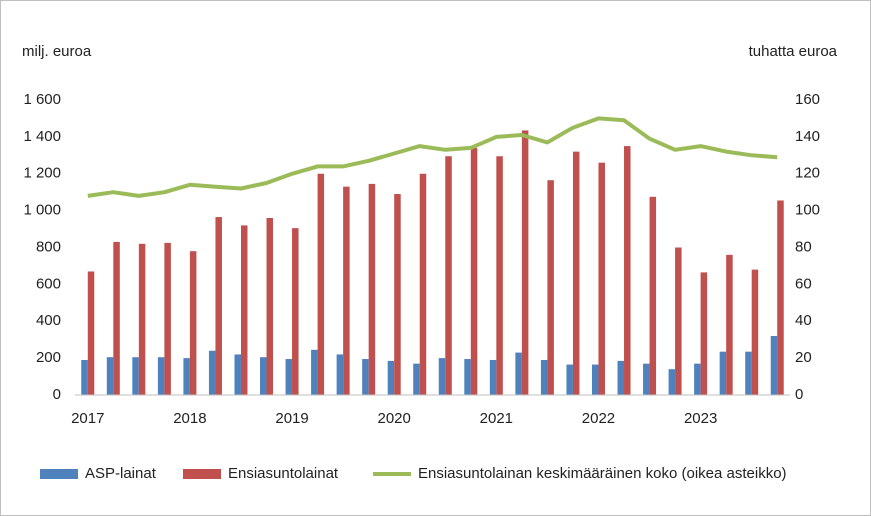  Describe the element at coordinates (432, 157) in the screenshot. I see `line` at that location.